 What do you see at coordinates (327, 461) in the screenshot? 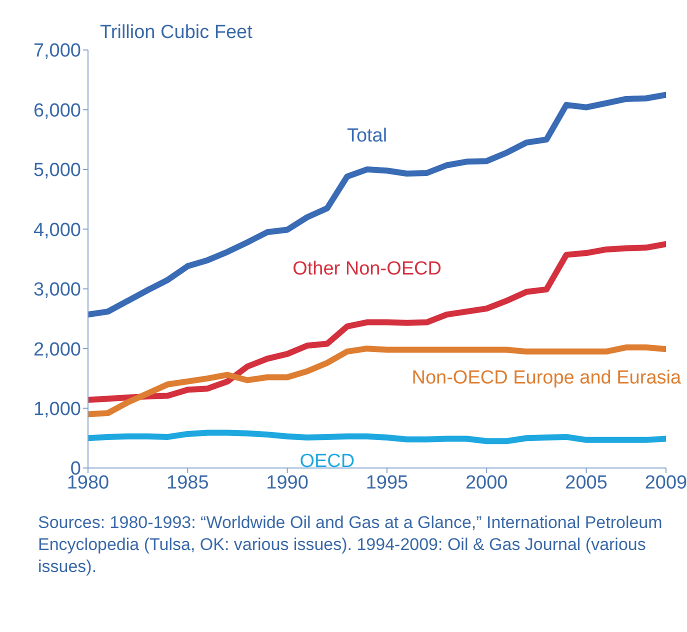
I see `series-label: OECD` at bounding box center [327, 461].